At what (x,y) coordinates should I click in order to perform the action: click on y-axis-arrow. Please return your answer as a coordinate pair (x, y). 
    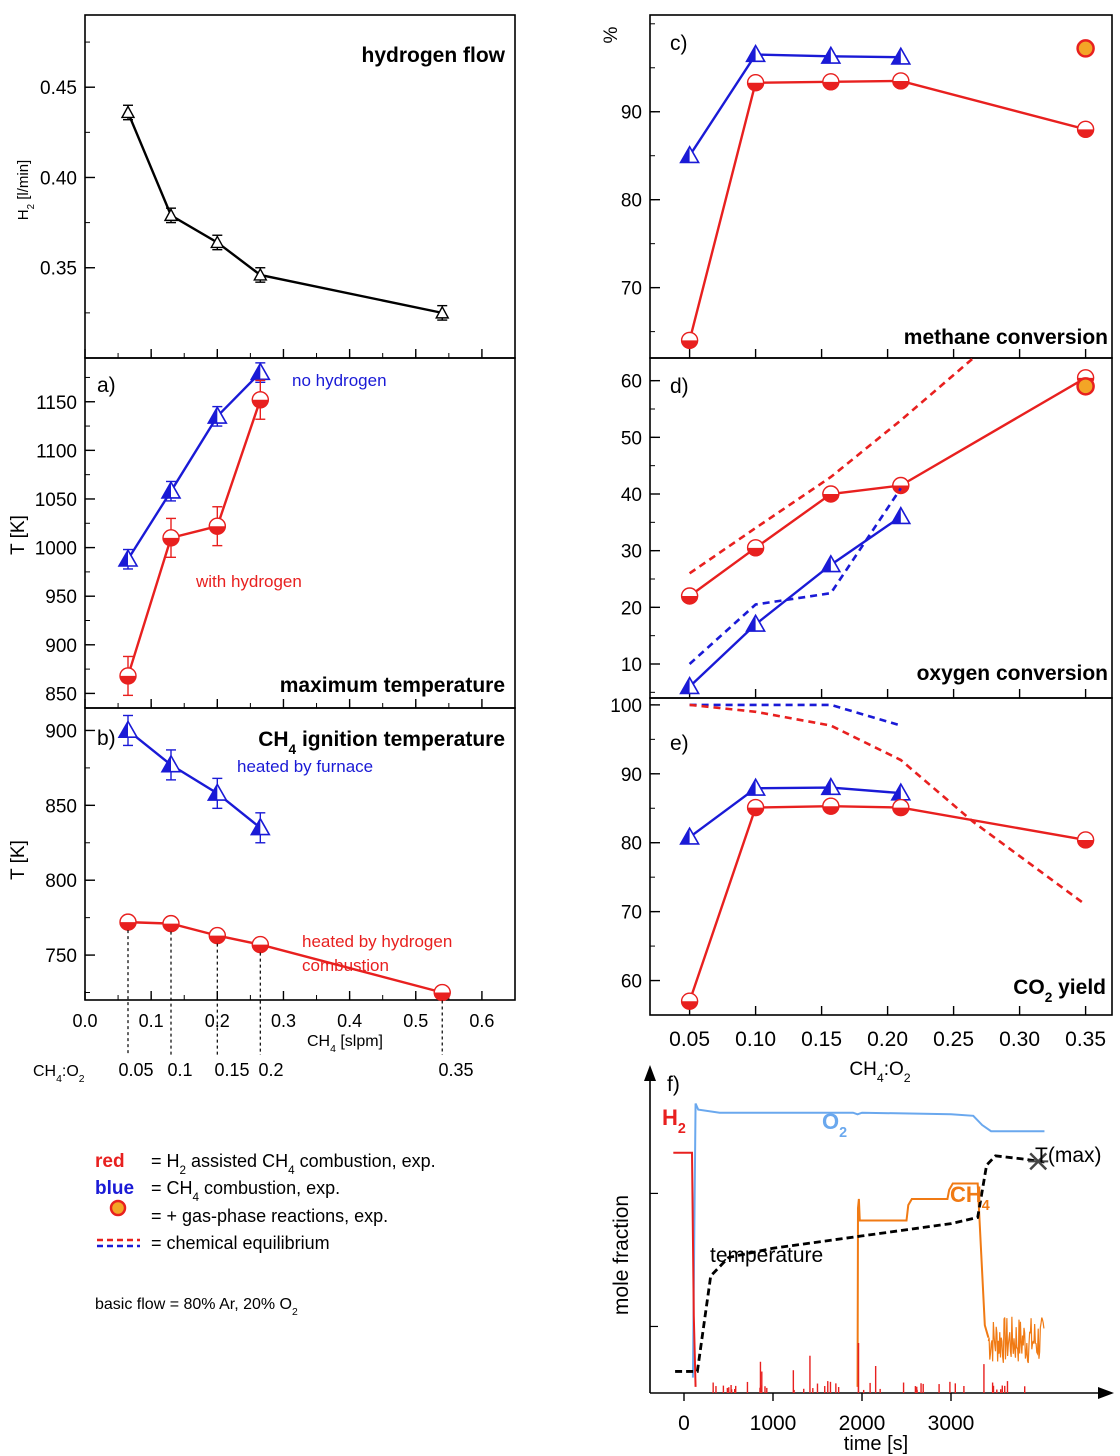
    Looking at the image, I should click on (650, 1073).